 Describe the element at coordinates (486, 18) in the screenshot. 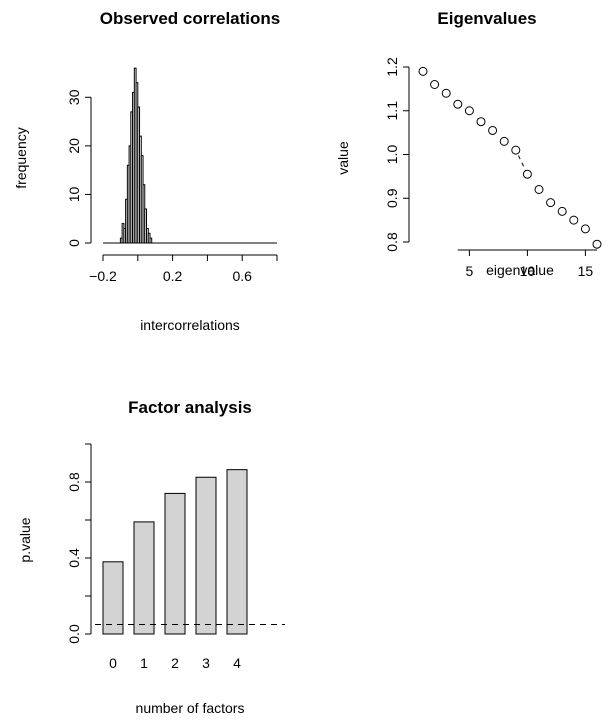

I see `eigenvalue-title: Eigenvalues` at that location.